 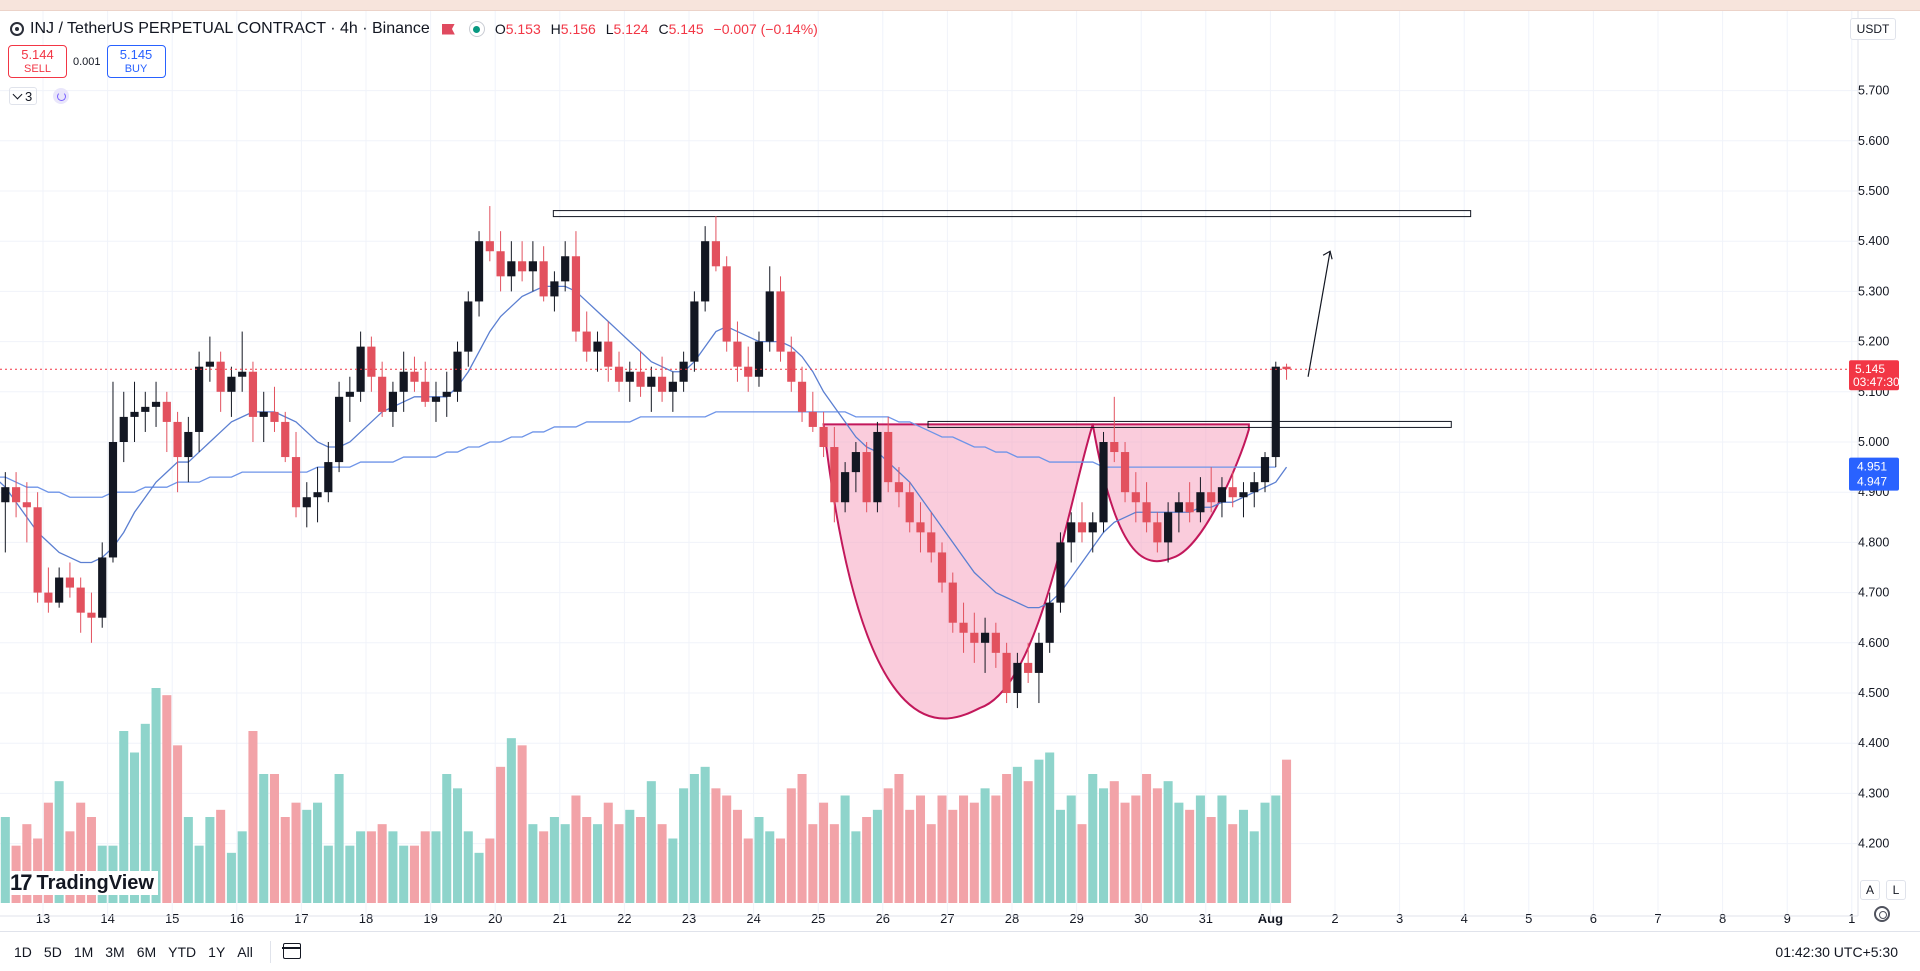 I want to click on utc-clock: 01:42:30 UTC+5:30, so click(x=1836, y=952).